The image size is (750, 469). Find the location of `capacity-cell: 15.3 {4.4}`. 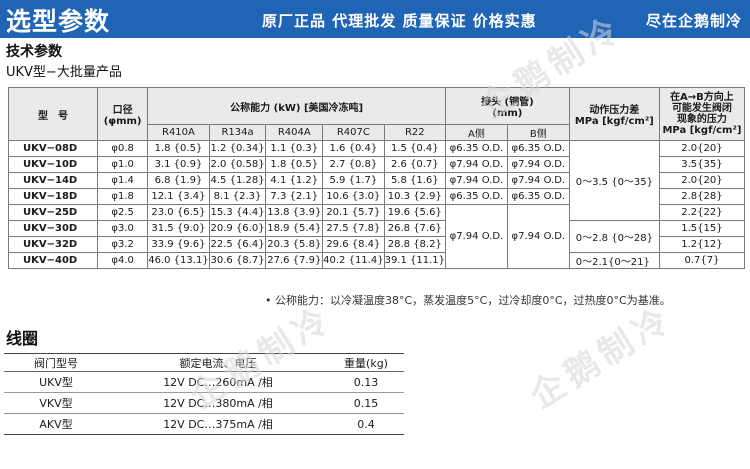

capacity-cell: 15.3 {4.4} is located at coordinates (237, 212).